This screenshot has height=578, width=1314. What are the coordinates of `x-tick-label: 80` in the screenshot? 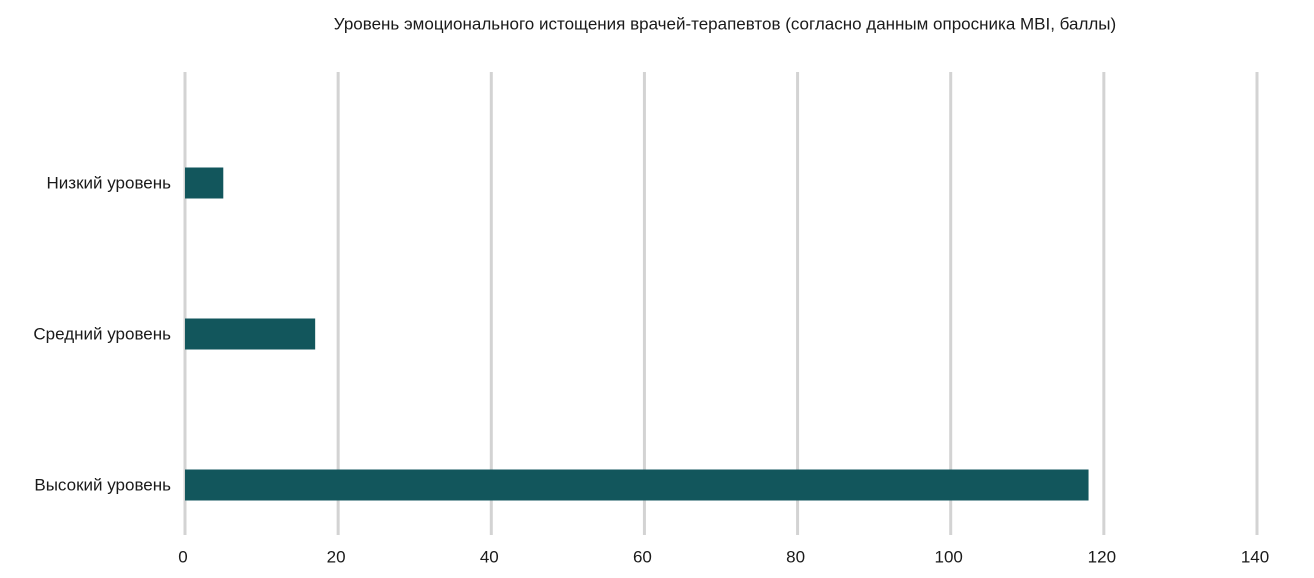 It's located at (795, 556).